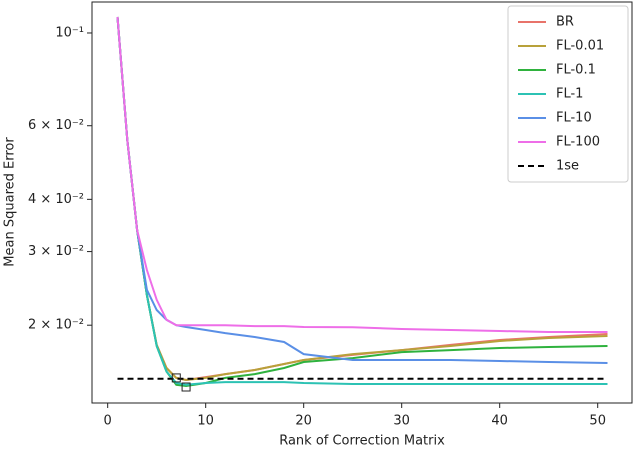  Describe the element at coordinates (499, 421) in the screenshot. I see `x-tick-label: 40` at that location.